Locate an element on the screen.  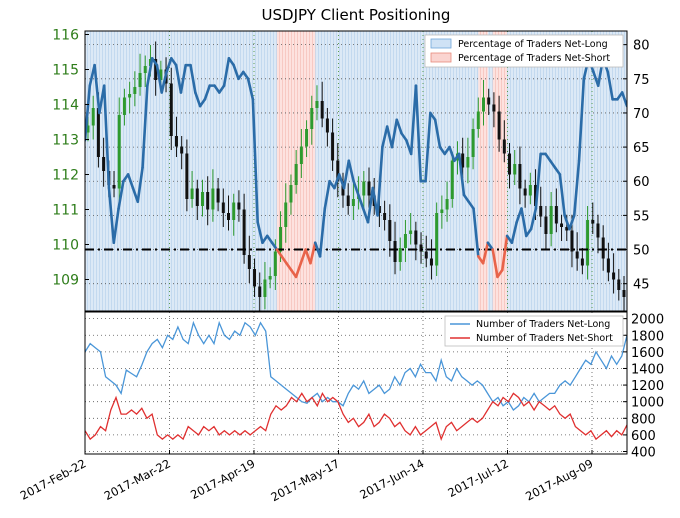
right-tick-label: 800 is located at coordinates (643, 419).